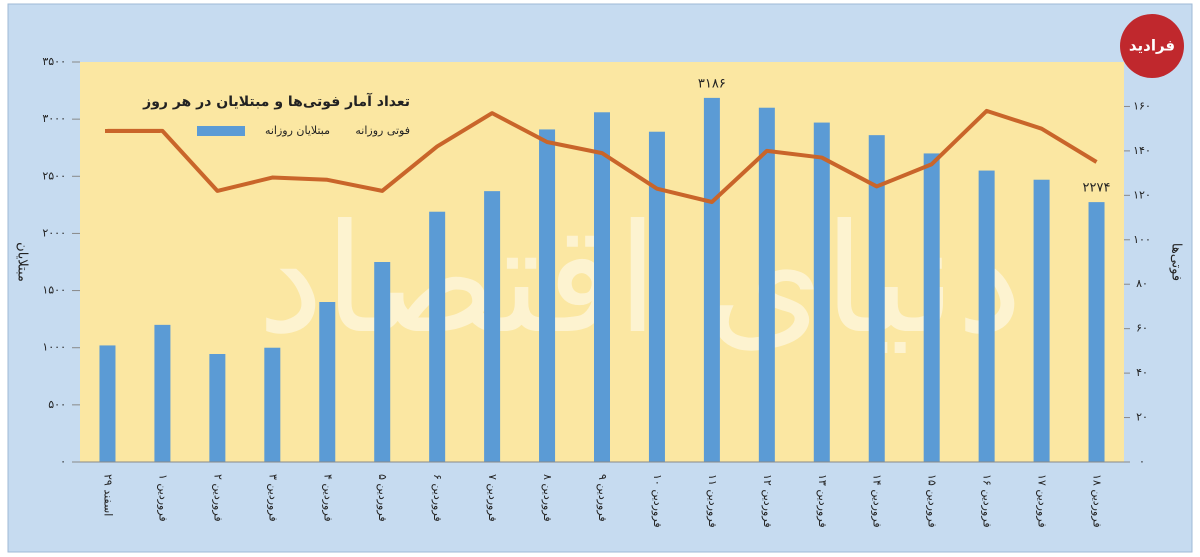 This screenshot has width=1200, height=557. Describe the element at coordinates (327, 498) in the screenshot. I see `x-tick-label: ۴ فروردین` at that location.